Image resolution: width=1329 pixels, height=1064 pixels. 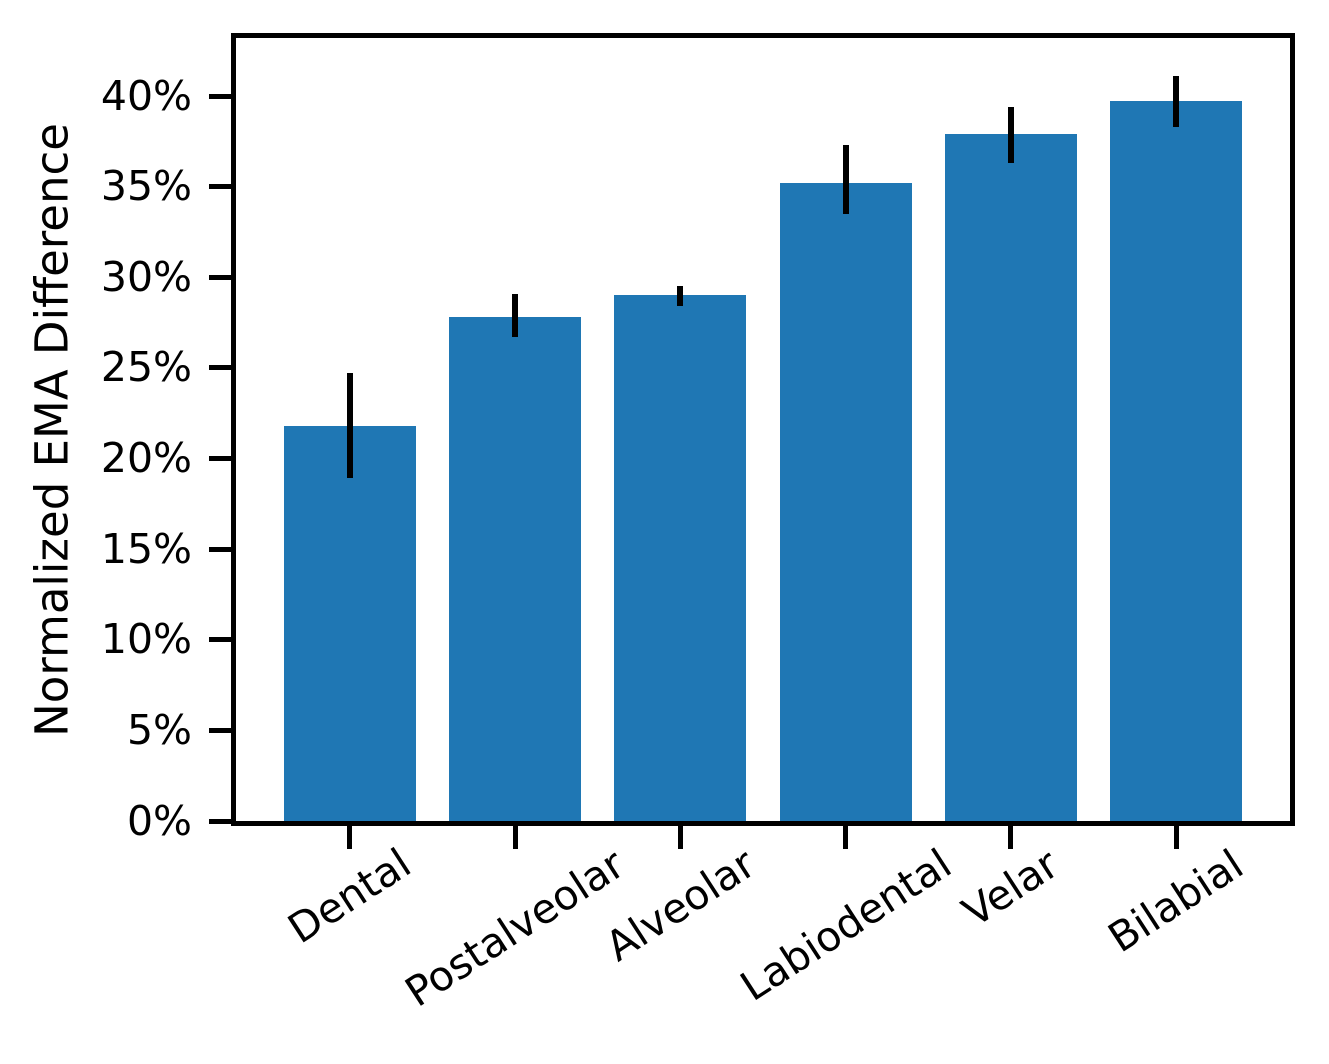 What do you see at coordinates (680, 905) in the screenshot?
I see `x-tick-label-alveolar: Alveolar` at bounding box center [680, 905].